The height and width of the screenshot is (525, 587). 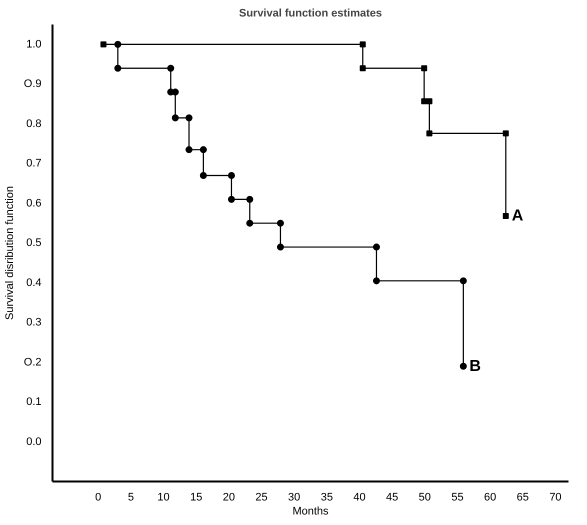 What do you see at coordinates (392, 498) in the screenshot?
I see `x-tick-label: 45` at bounding box center [392, 498].